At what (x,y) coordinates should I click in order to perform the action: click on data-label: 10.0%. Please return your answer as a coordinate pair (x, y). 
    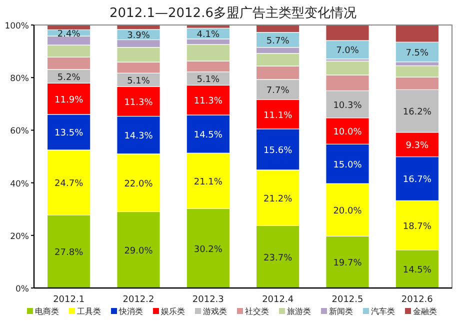
    Looking at the image, I should click on (347, 132).